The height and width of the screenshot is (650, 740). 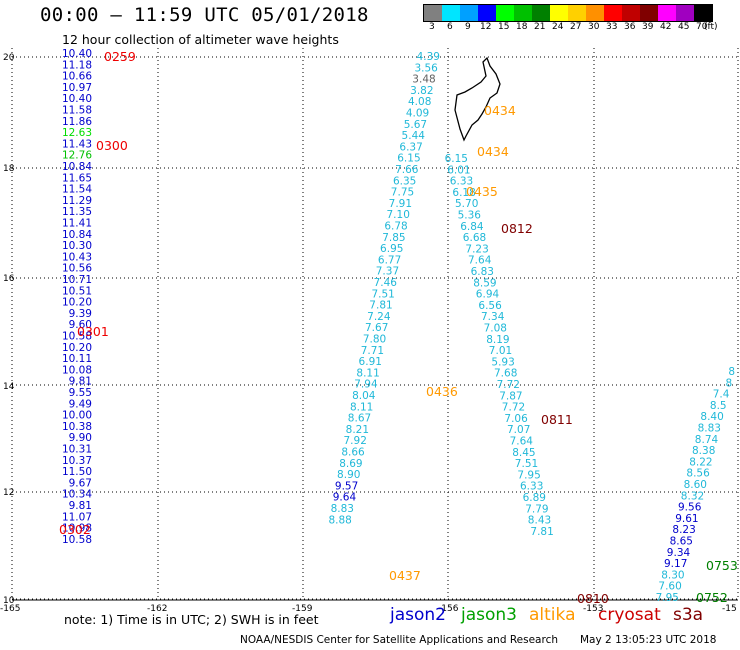 I want to click on wave-height-value: 7.67, so click(x=376, y=328).